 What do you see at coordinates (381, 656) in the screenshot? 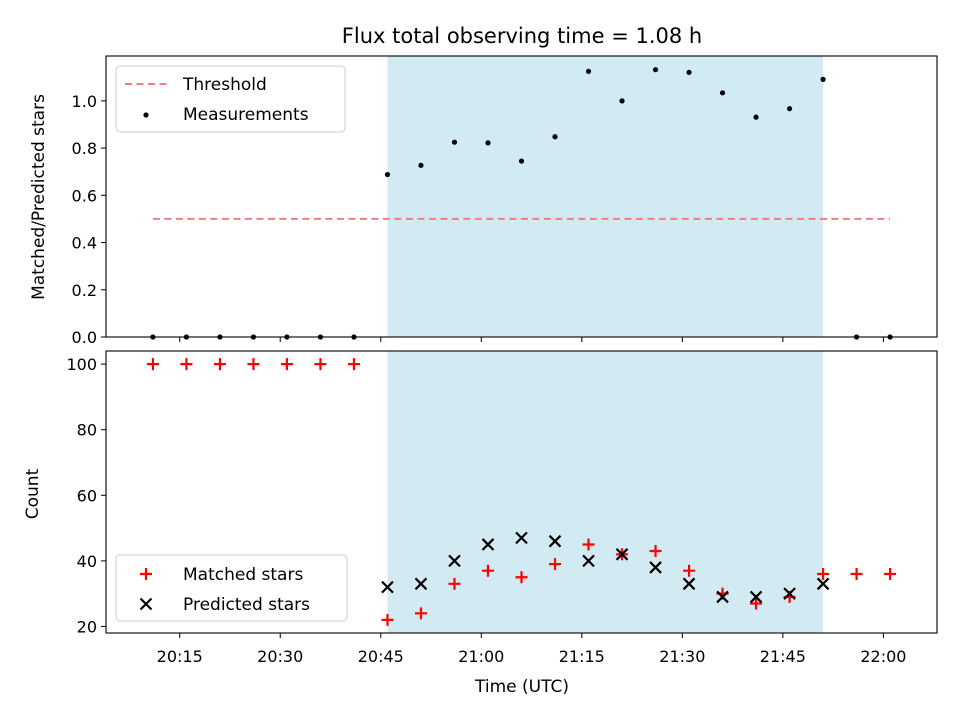
I see `x-tick-label: 20:45` at bounding box center [381, 656].